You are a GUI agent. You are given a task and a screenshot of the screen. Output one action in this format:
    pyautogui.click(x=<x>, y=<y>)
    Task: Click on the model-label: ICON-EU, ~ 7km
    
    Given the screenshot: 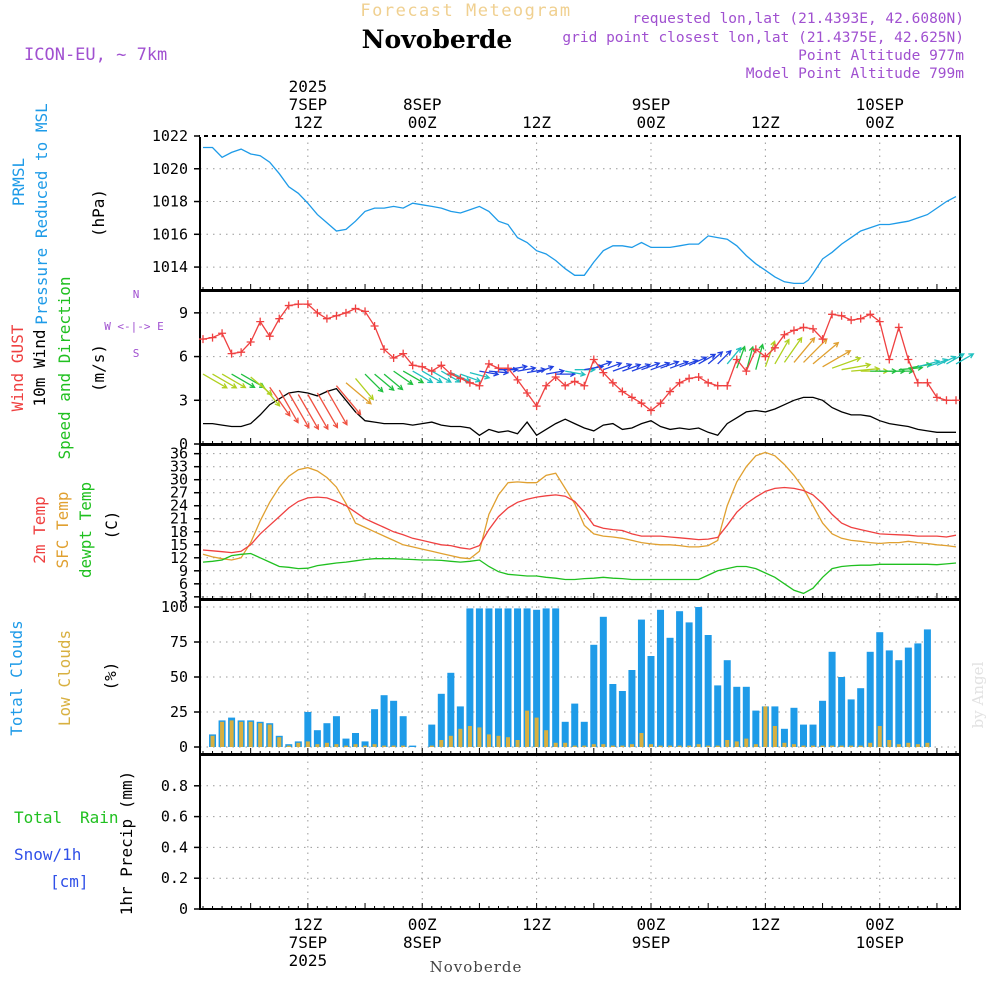 What is the action you would take?
    pyautogui.click(x=95, y=55)
    